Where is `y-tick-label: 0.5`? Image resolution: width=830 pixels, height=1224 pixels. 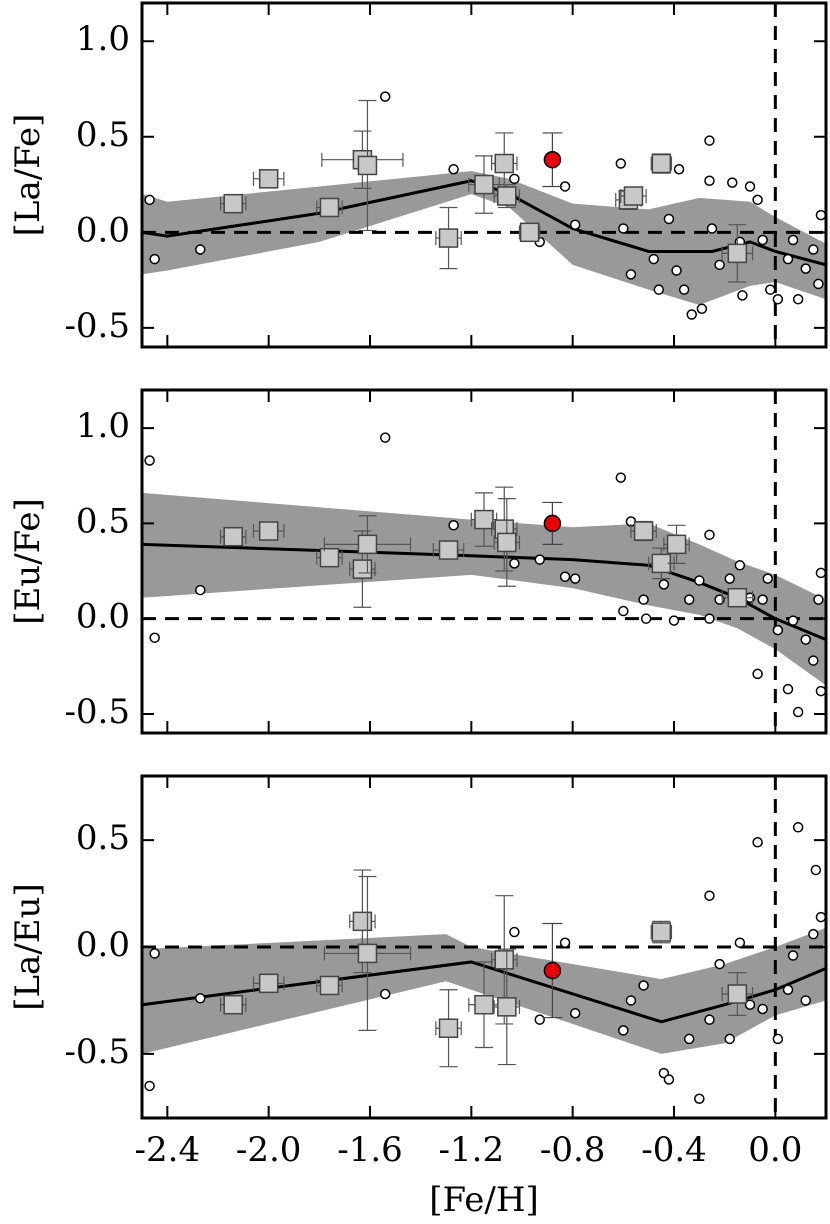 y-tick-label: 0.5 is located at coordinates (103, 838).